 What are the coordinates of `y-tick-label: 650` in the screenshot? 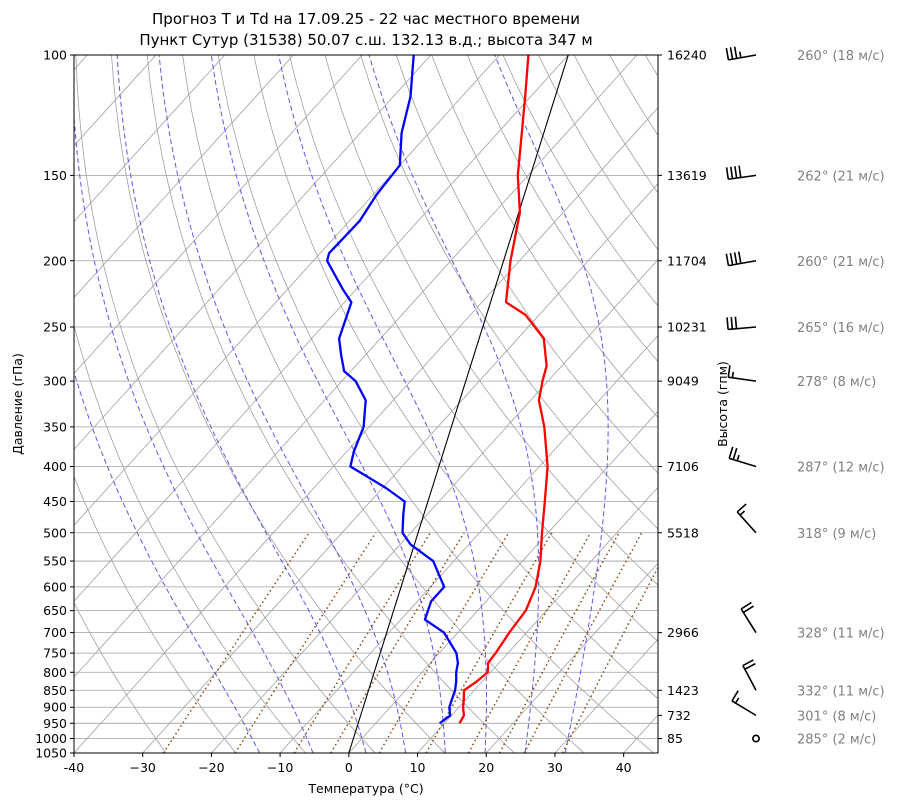 It's located at (55, 610).